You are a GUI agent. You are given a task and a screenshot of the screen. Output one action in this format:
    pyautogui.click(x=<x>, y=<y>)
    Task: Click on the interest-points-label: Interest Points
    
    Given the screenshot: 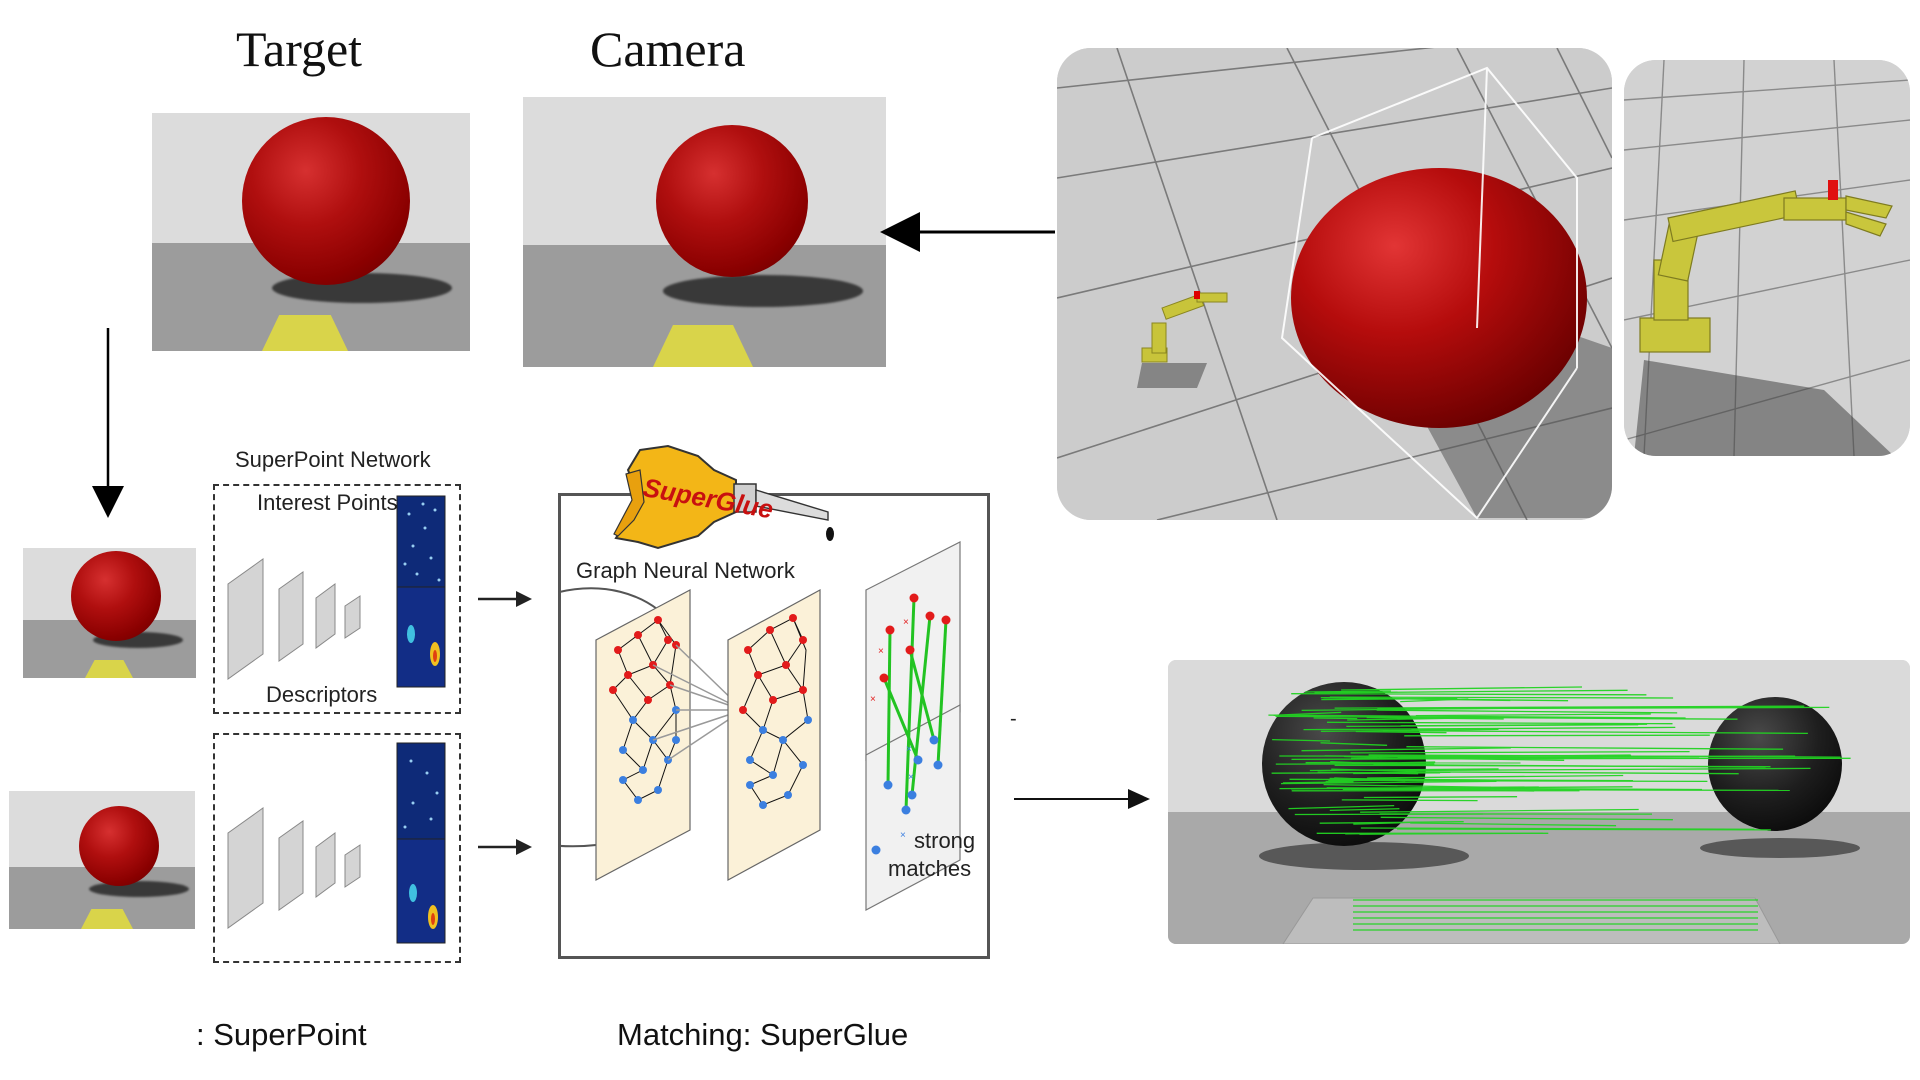 What is the action you would take?
    pyautogui.click(x=327, y=502)
    